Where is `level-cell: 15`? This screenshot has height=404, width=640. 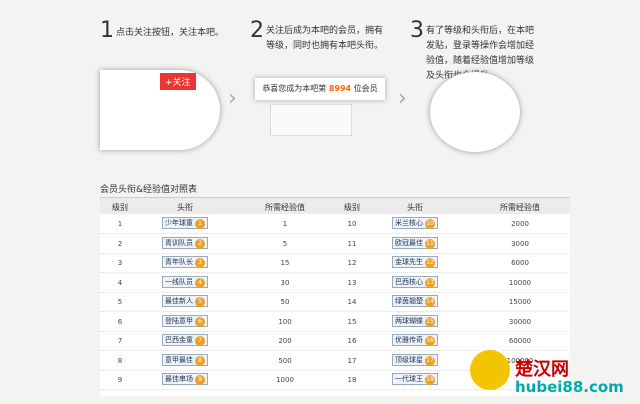
level-cell: 15 is located at coordinates (352, 321).